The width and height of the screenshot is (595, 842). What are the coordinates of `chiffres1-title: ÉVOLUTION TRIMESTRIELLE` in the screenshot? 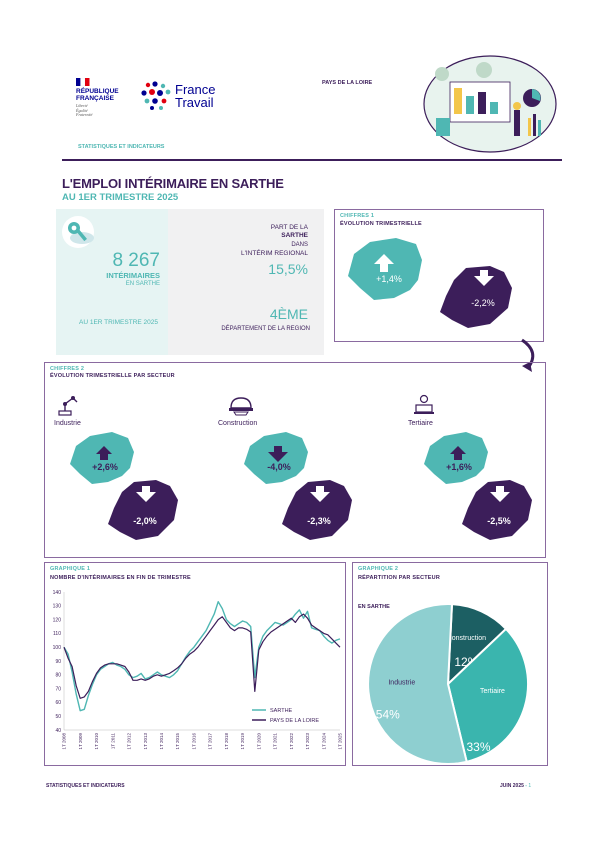 It's located at (381, 224).